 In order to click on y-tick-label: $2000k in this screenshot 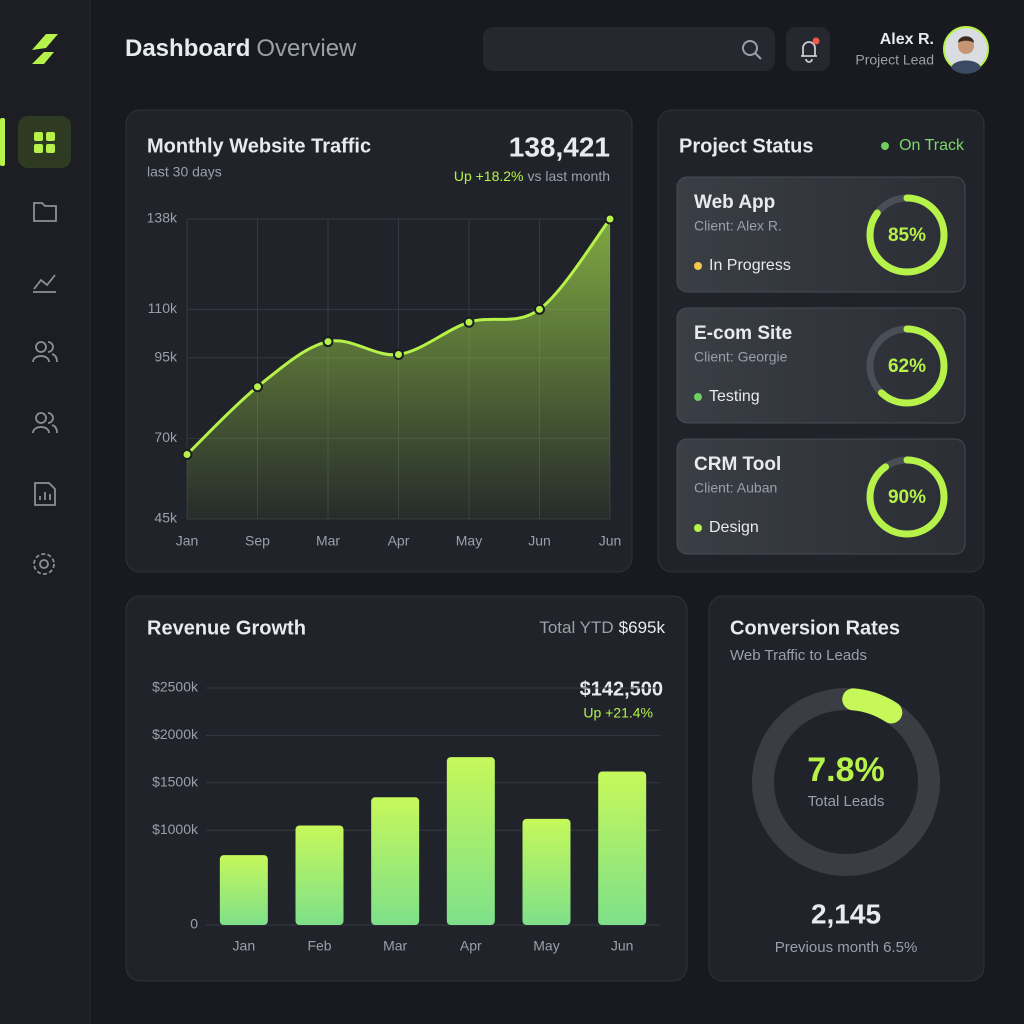, I will do `click(175, 734)`.